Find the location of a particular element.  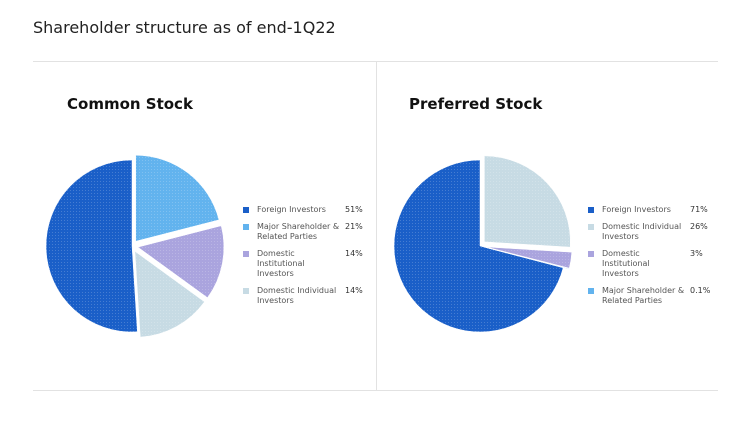

value-label: 3% is located at coordinates (696, 253).